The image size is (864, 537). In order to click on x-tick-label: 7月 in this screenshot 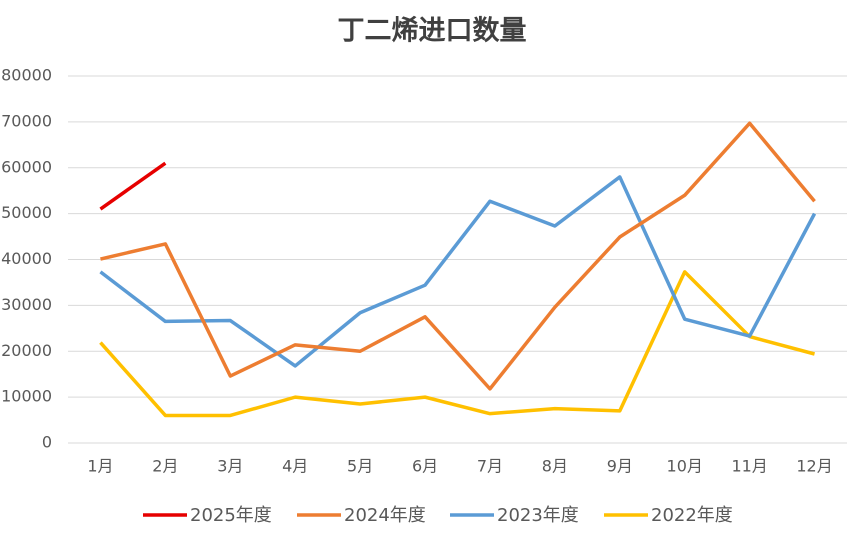, I will do `click(490, 466)`.